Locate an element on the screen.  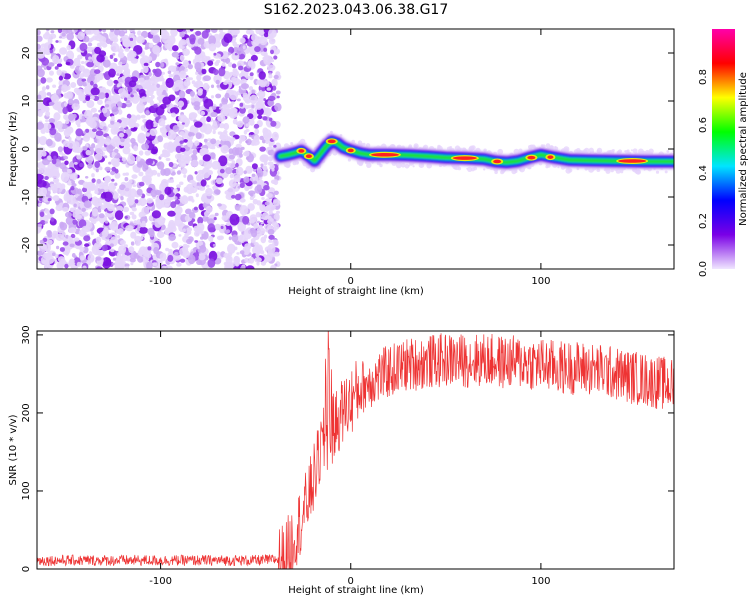
spectrogram-y-tick-label-0: -20 is located at coordinates (26, 245).